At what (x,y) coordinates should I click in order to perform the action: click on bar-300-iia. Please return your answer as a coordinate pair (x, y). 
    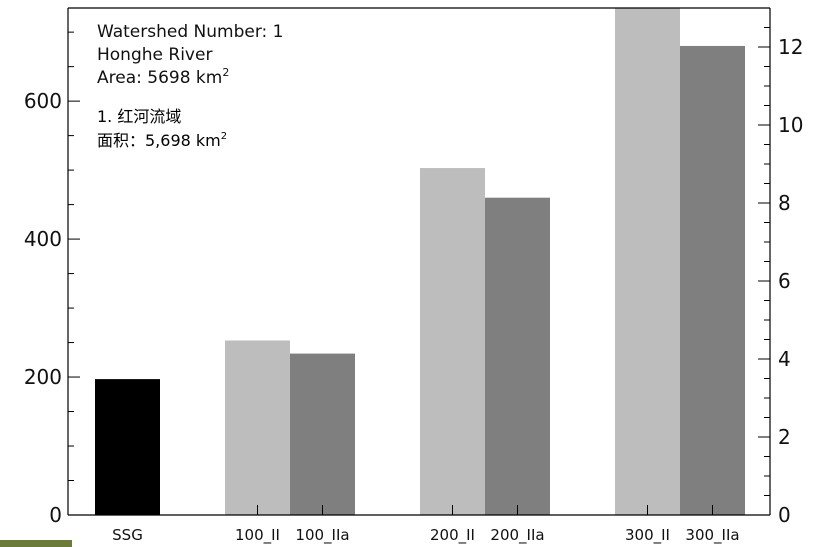
    Looking at the image, I should click on (712, 280).